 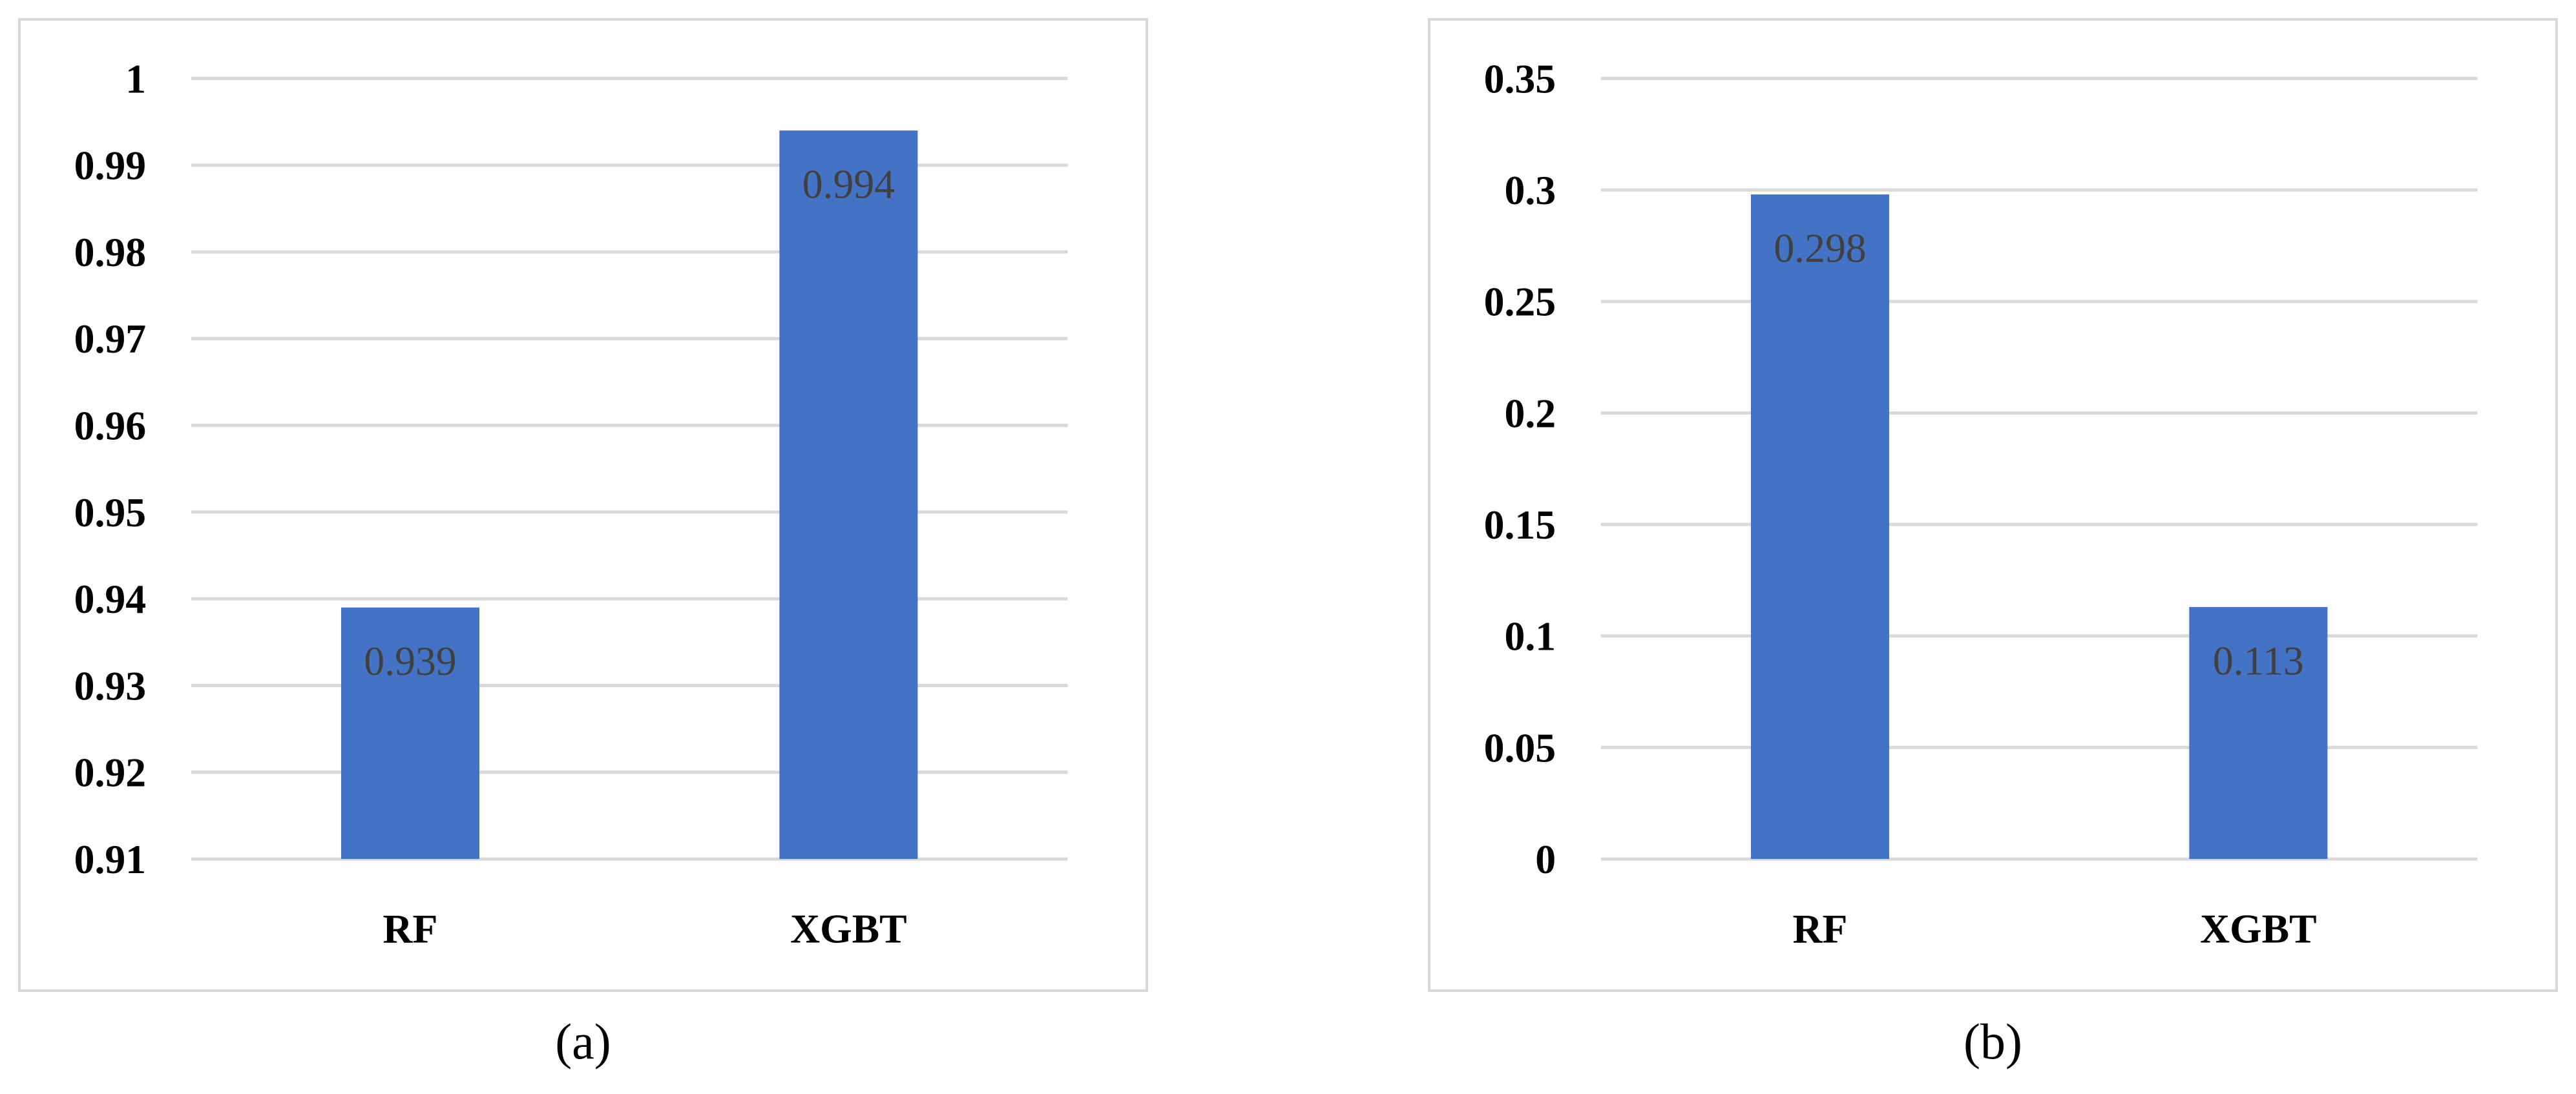 I want to click on chart-a-y-tick-label: 0.93, so click(x=110, y=686).